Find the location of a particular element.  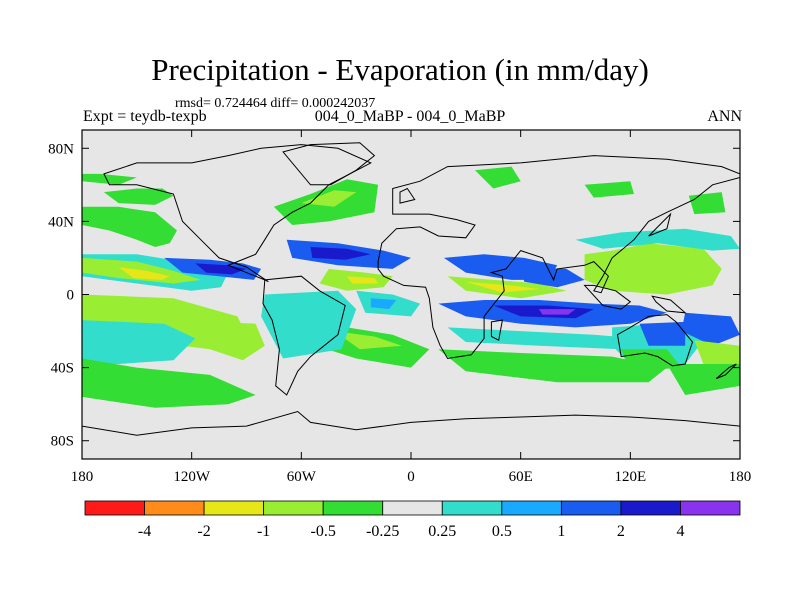

colorbar-label: 1 is located at coordinates (561, 531).